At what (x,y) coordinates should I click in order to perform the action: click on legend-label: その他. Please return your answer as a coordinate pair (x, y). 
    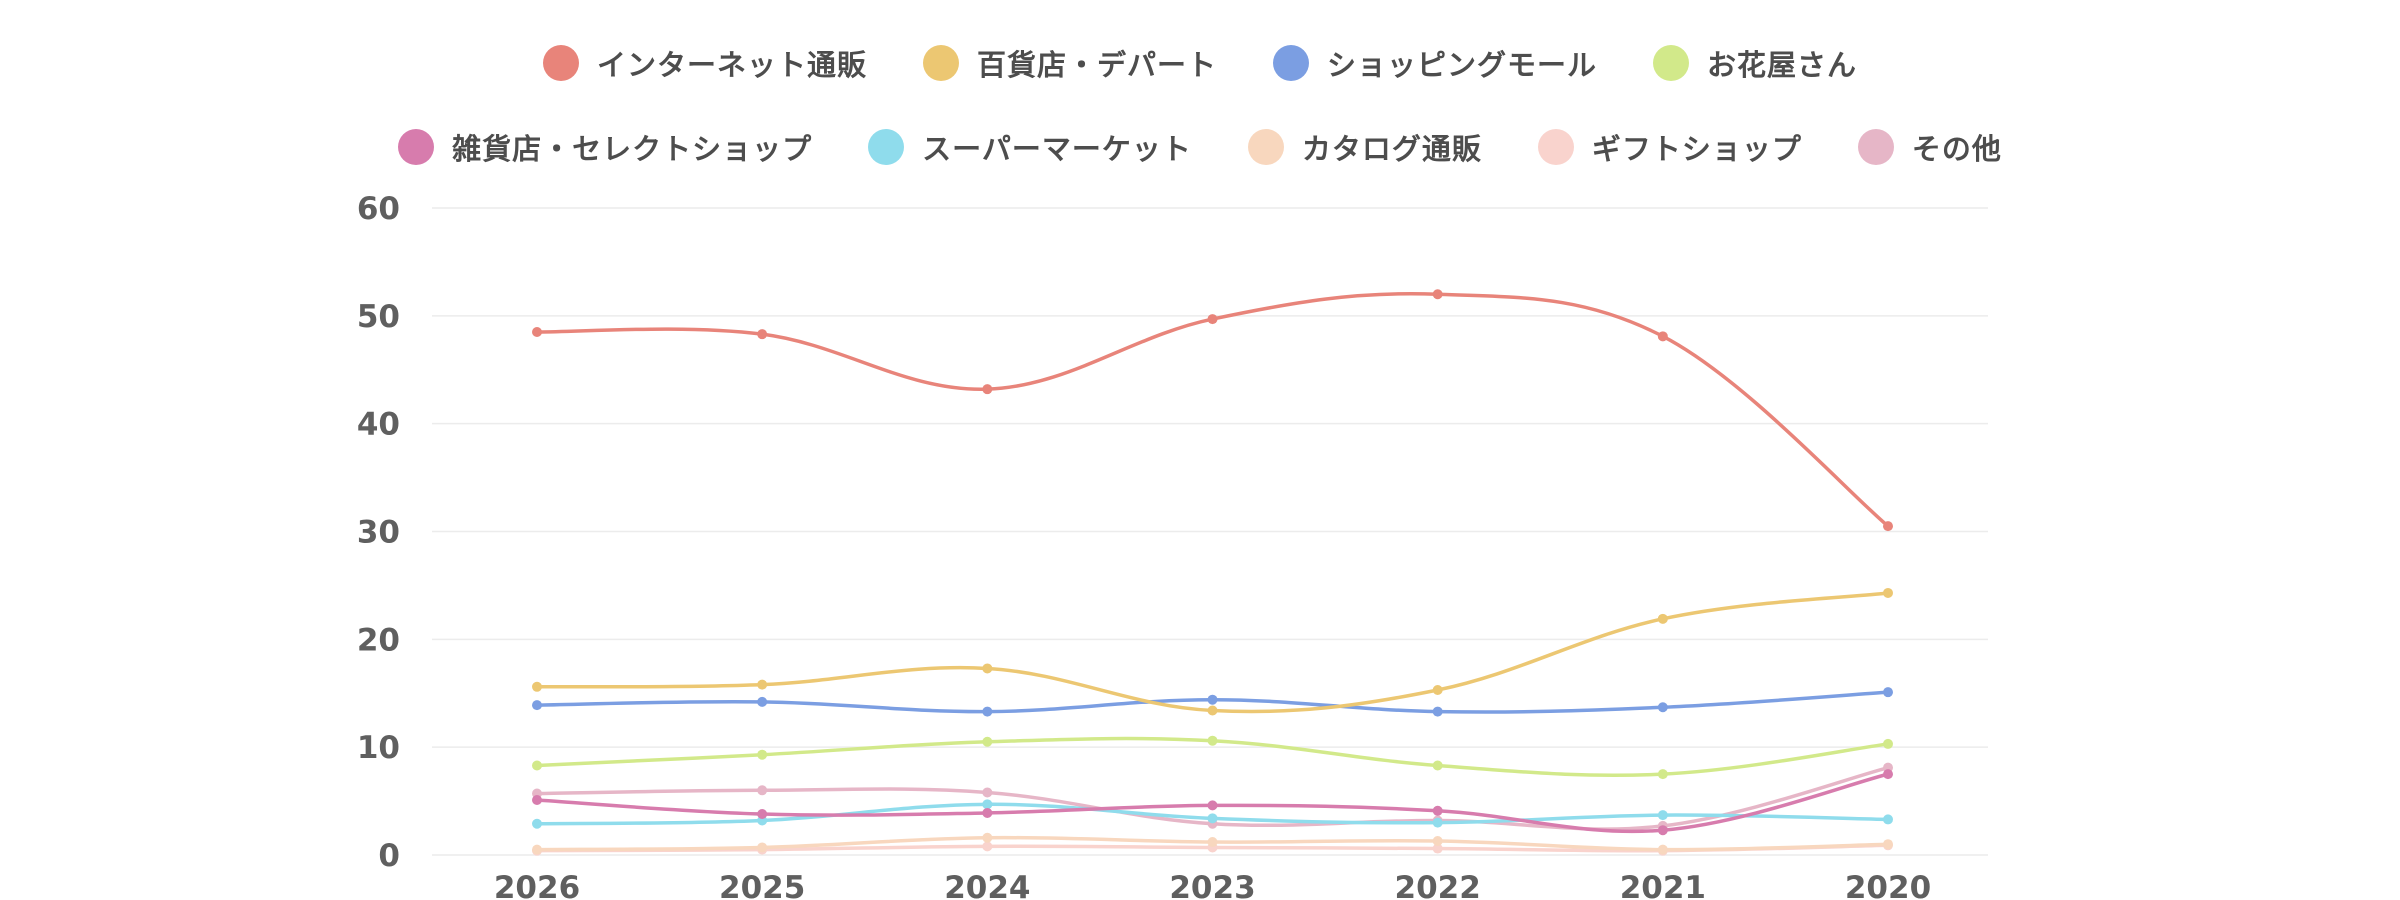
    Looking at the image, I should click on (1956, 149).